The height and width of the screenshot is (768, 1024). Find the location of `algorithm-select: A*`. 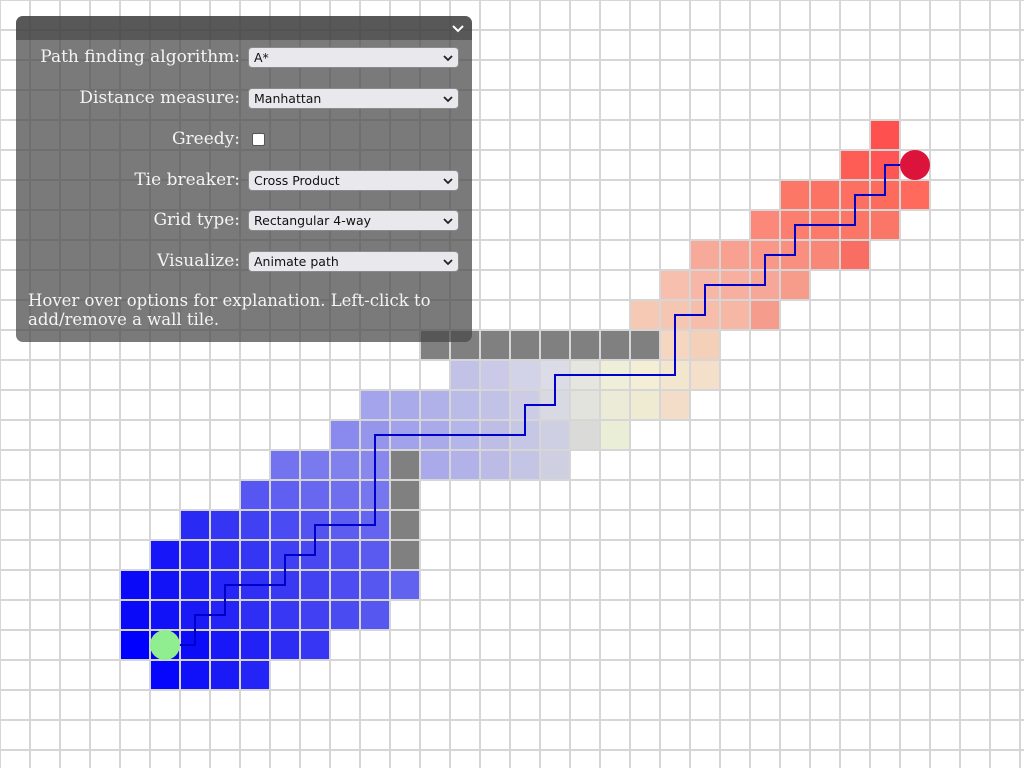

algorithm-select: A* is located at coordinates (353, 57).